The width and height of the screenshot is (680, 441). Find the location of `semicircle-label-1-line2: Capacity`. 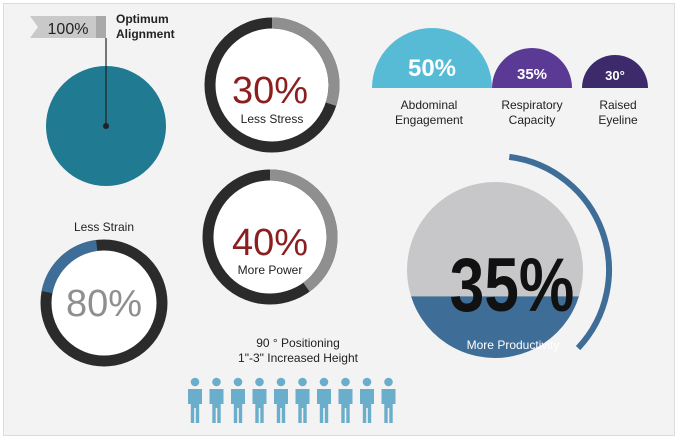

semicircle-label-1-line2: Capacity is located at coordinates (532, 120).